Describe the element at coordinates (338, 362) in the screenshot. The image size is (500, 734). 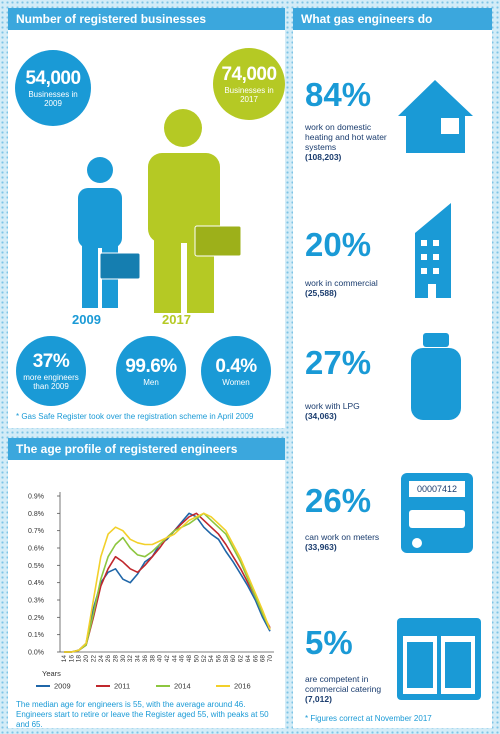
I see `percent: 27%` at that location.